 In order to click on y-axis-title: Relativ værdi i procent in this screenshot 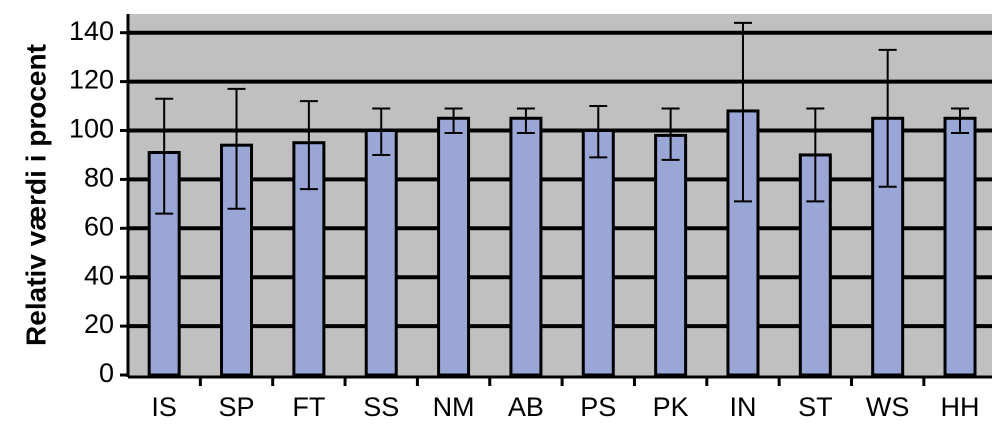, I will do `click(35, 195)`.